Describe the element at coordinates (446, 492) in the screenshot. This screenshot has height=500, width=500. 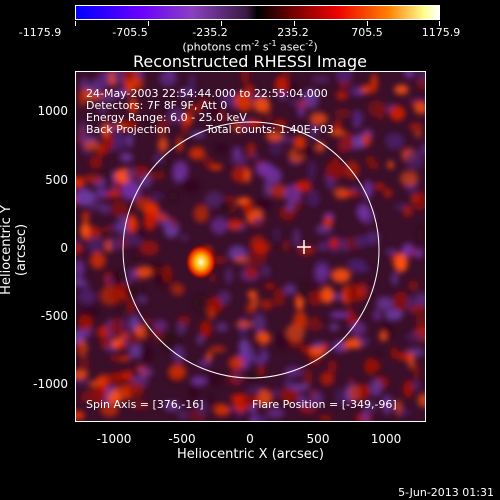
I see `timestamp-footer: 5-Jun-2013 01:31` at that location.